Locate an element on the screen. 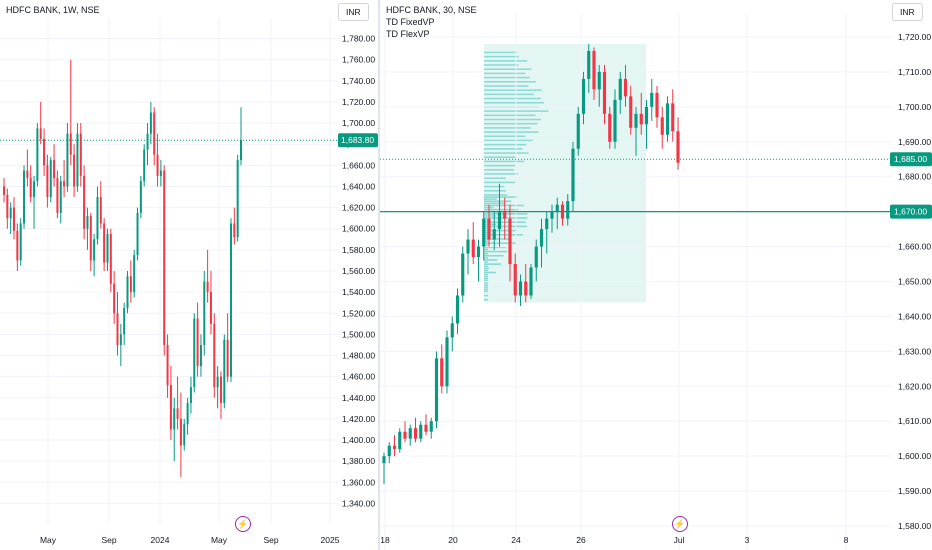 This screenshot has height=550, width=932. y-tick-label: 1,600.00 is located at coordinates (358, 229).